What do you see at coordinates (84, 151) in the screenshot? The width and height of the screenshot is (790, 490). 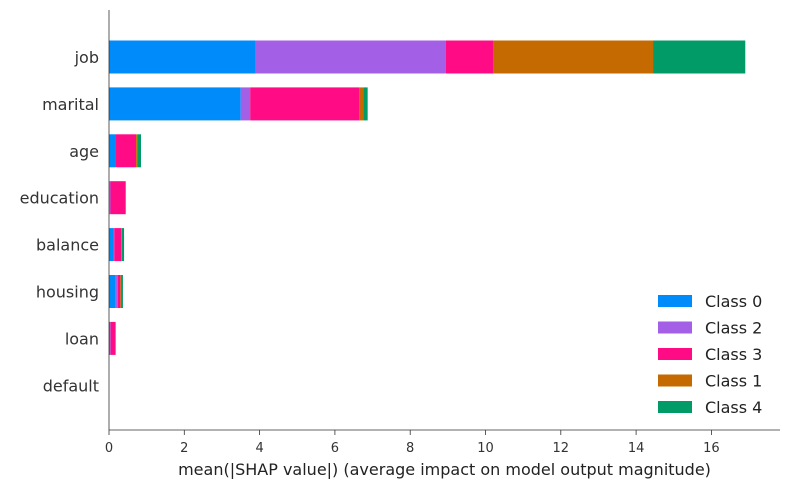 I see `y-tick-label: age` at bounding box center [84, 151].